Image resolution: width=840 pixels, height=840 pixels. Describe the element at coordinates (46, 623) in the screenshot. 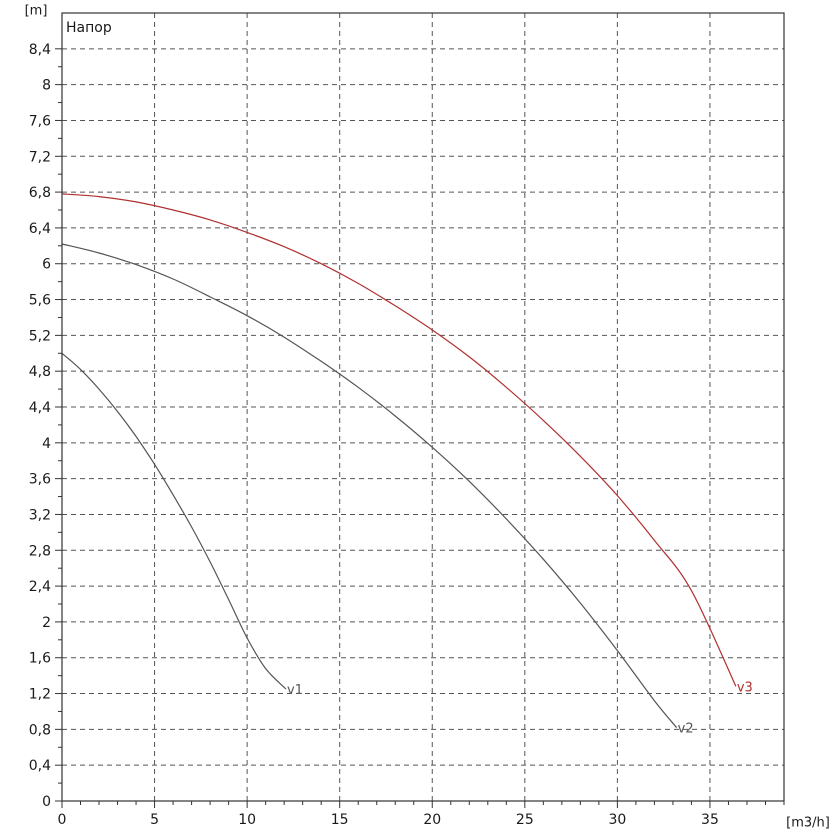

I see `y-tick-label: 2` at that location.